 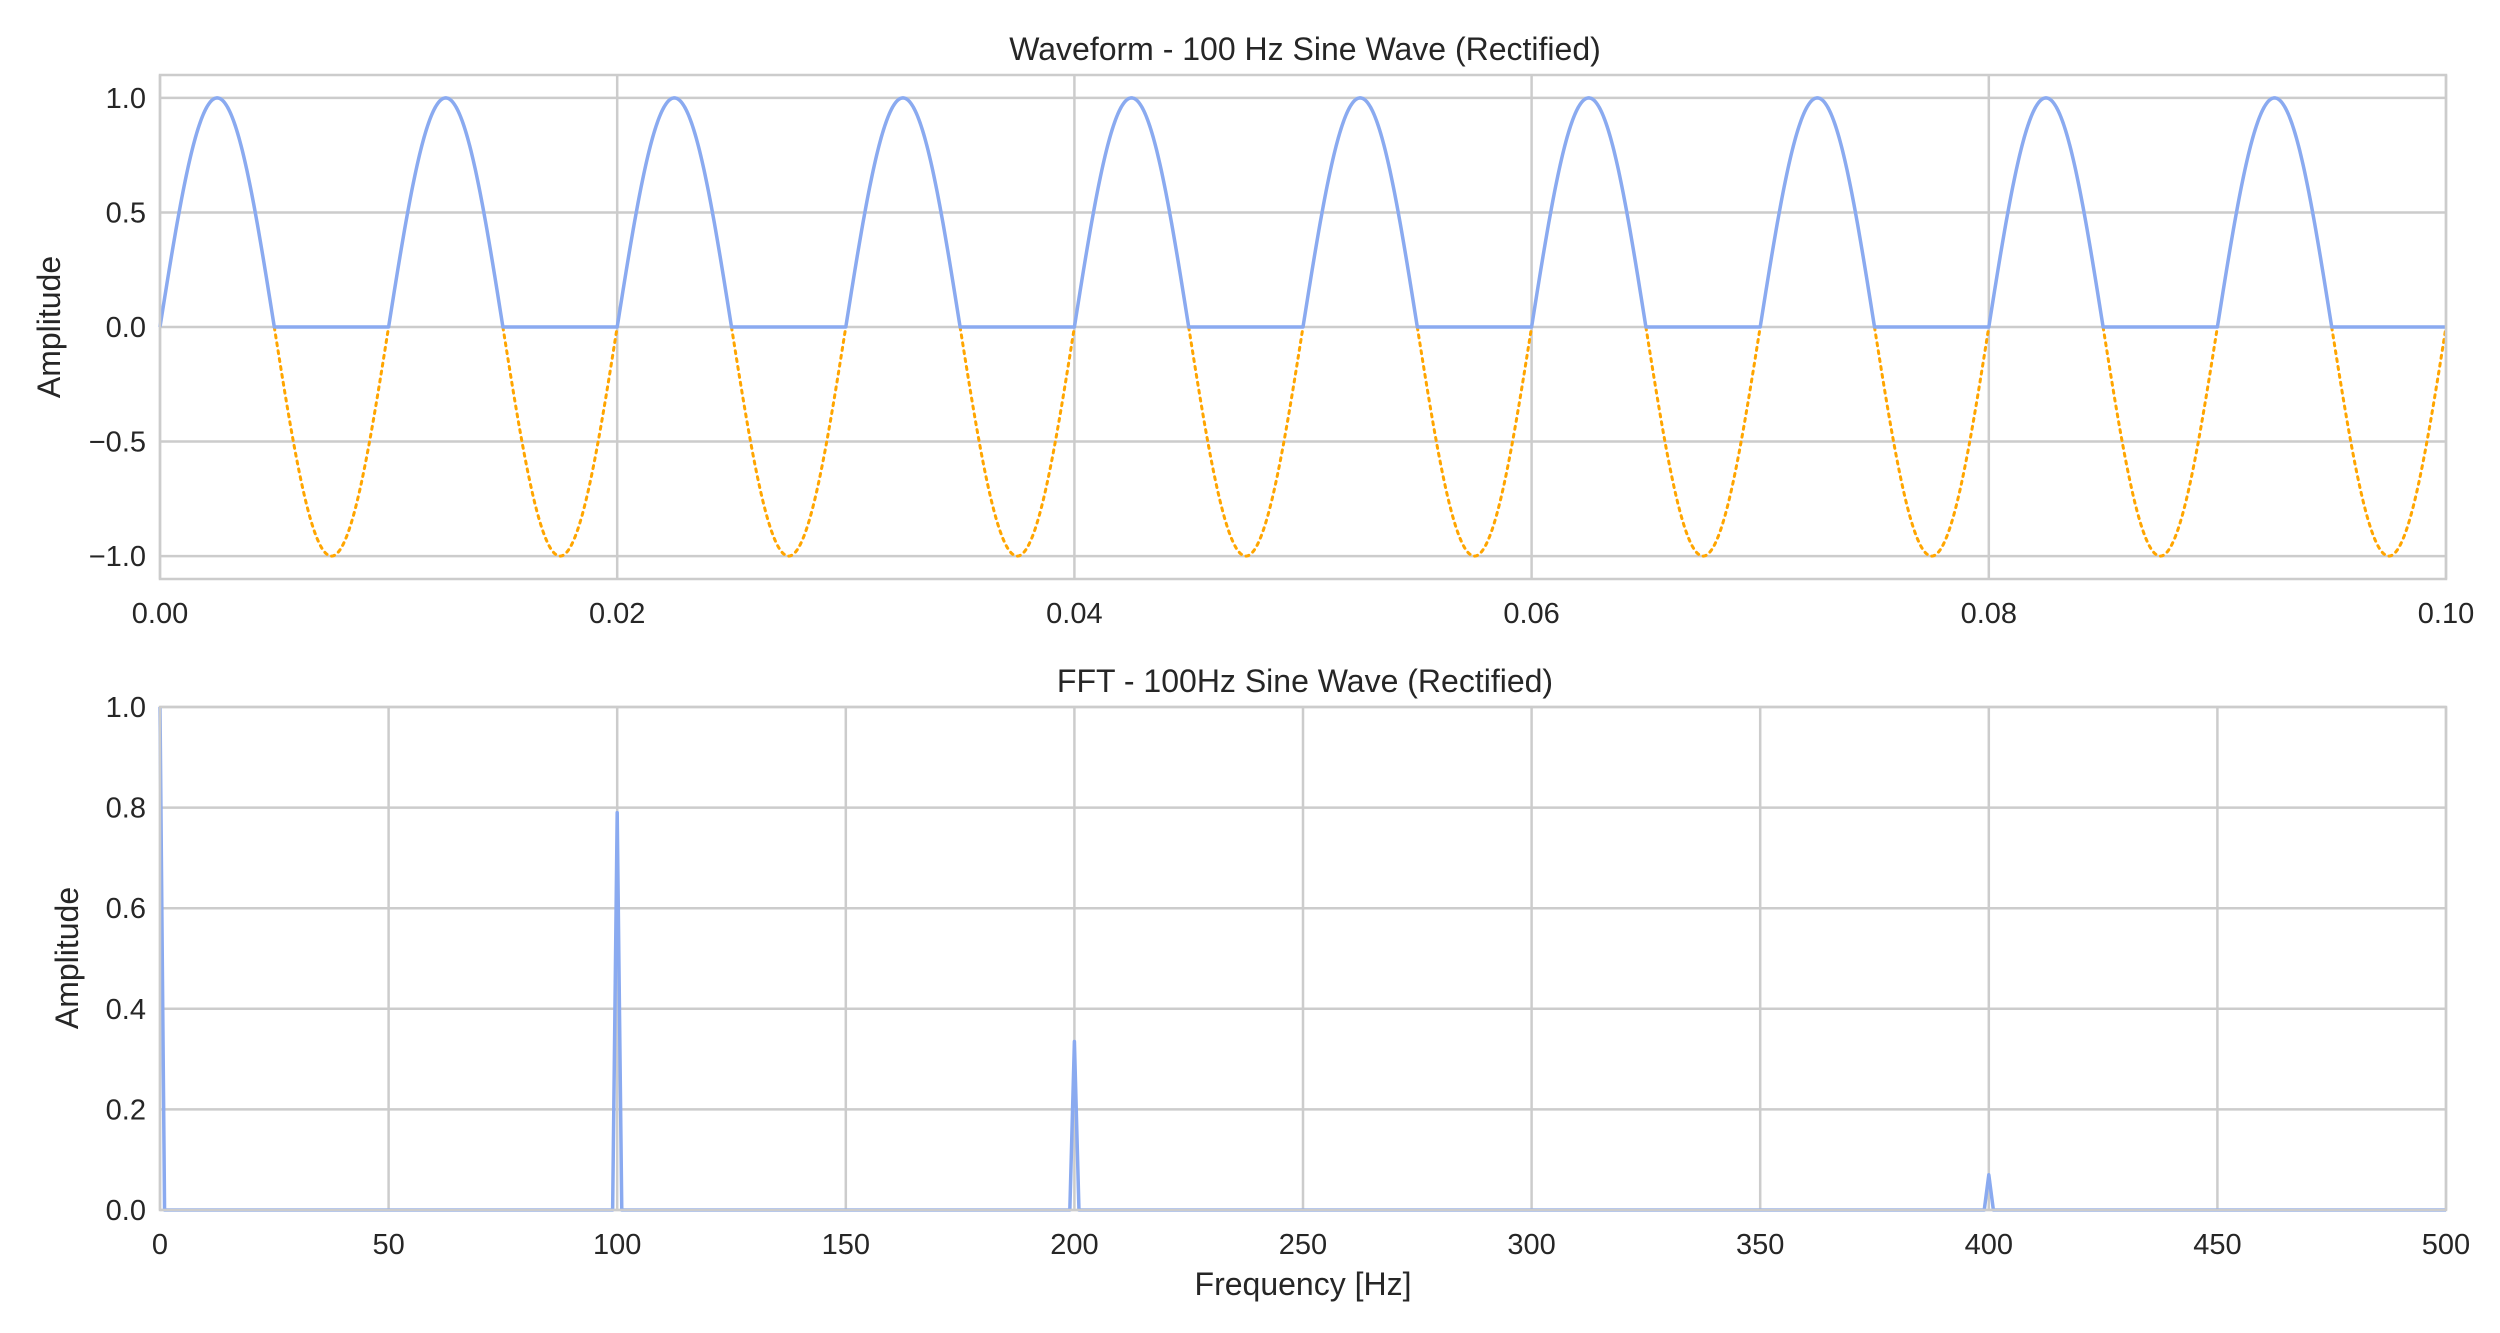 What do you see at coordinates (1989, 614) in the screenshot?
I see `waveform-x-tick-label: 0.08` at bounding box center [1989, 614].